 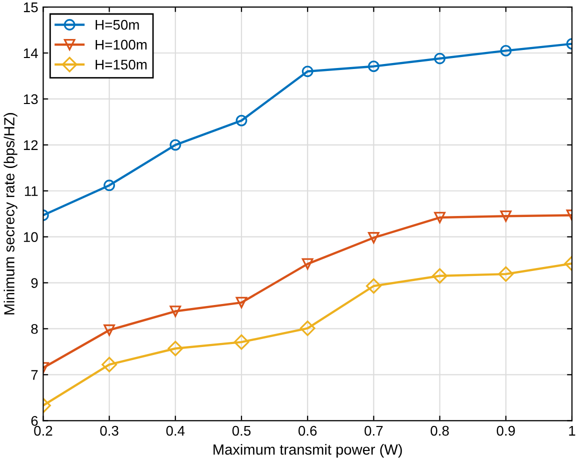 I want to click on y-tick-label: 12, so click(x=31, y=145).